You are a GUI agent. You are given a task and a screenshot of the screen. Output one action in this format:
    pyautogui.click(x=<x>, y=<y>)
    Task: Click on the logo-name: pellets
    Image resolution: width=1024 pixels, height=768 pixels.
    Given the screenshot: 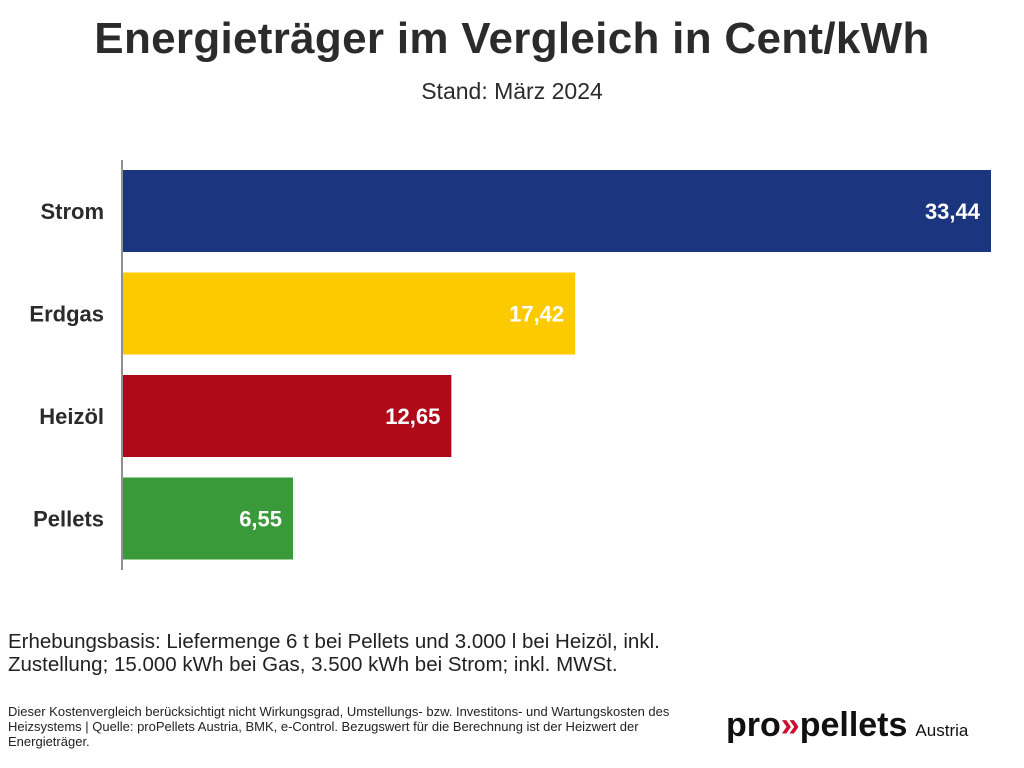 What is the action you would take?
    pyautogui.click(x=853, y=725)
    